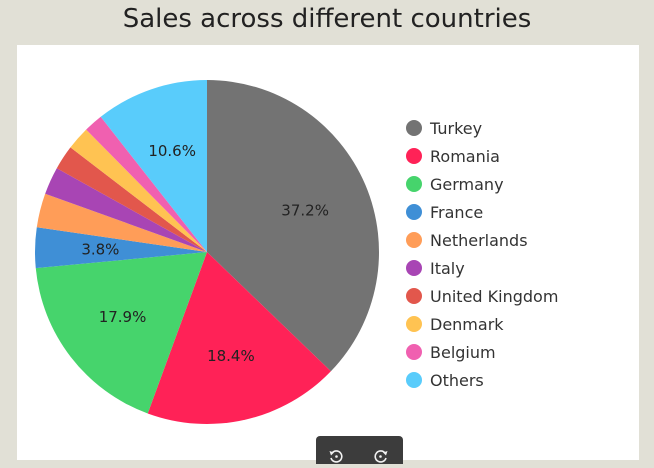  I want to click on pie-slice-united-kingdom, so click(131, 199).